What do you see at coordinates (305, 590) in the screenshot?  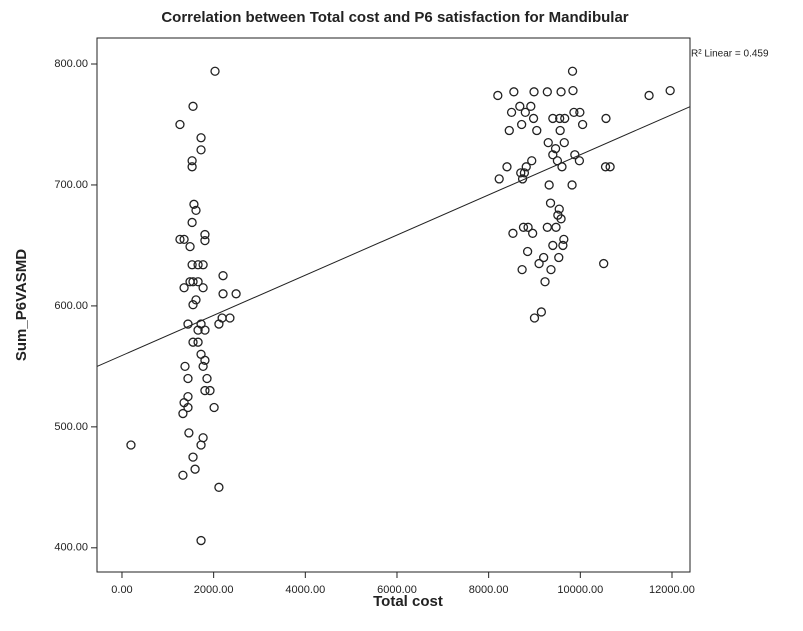 I see `x-tick-label: 4000.00` at bounding box center [305, 590].